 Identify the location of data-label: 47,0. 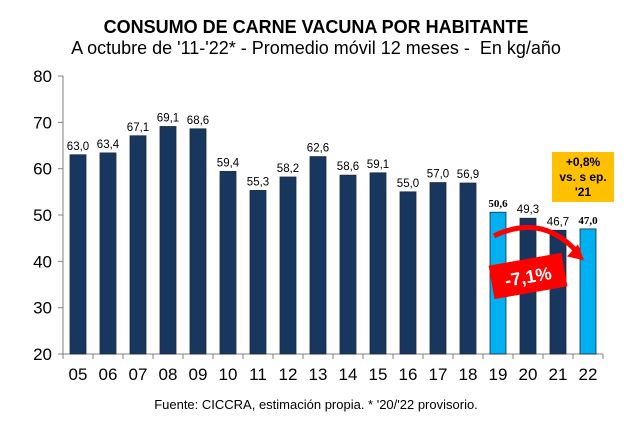
(588, 221).